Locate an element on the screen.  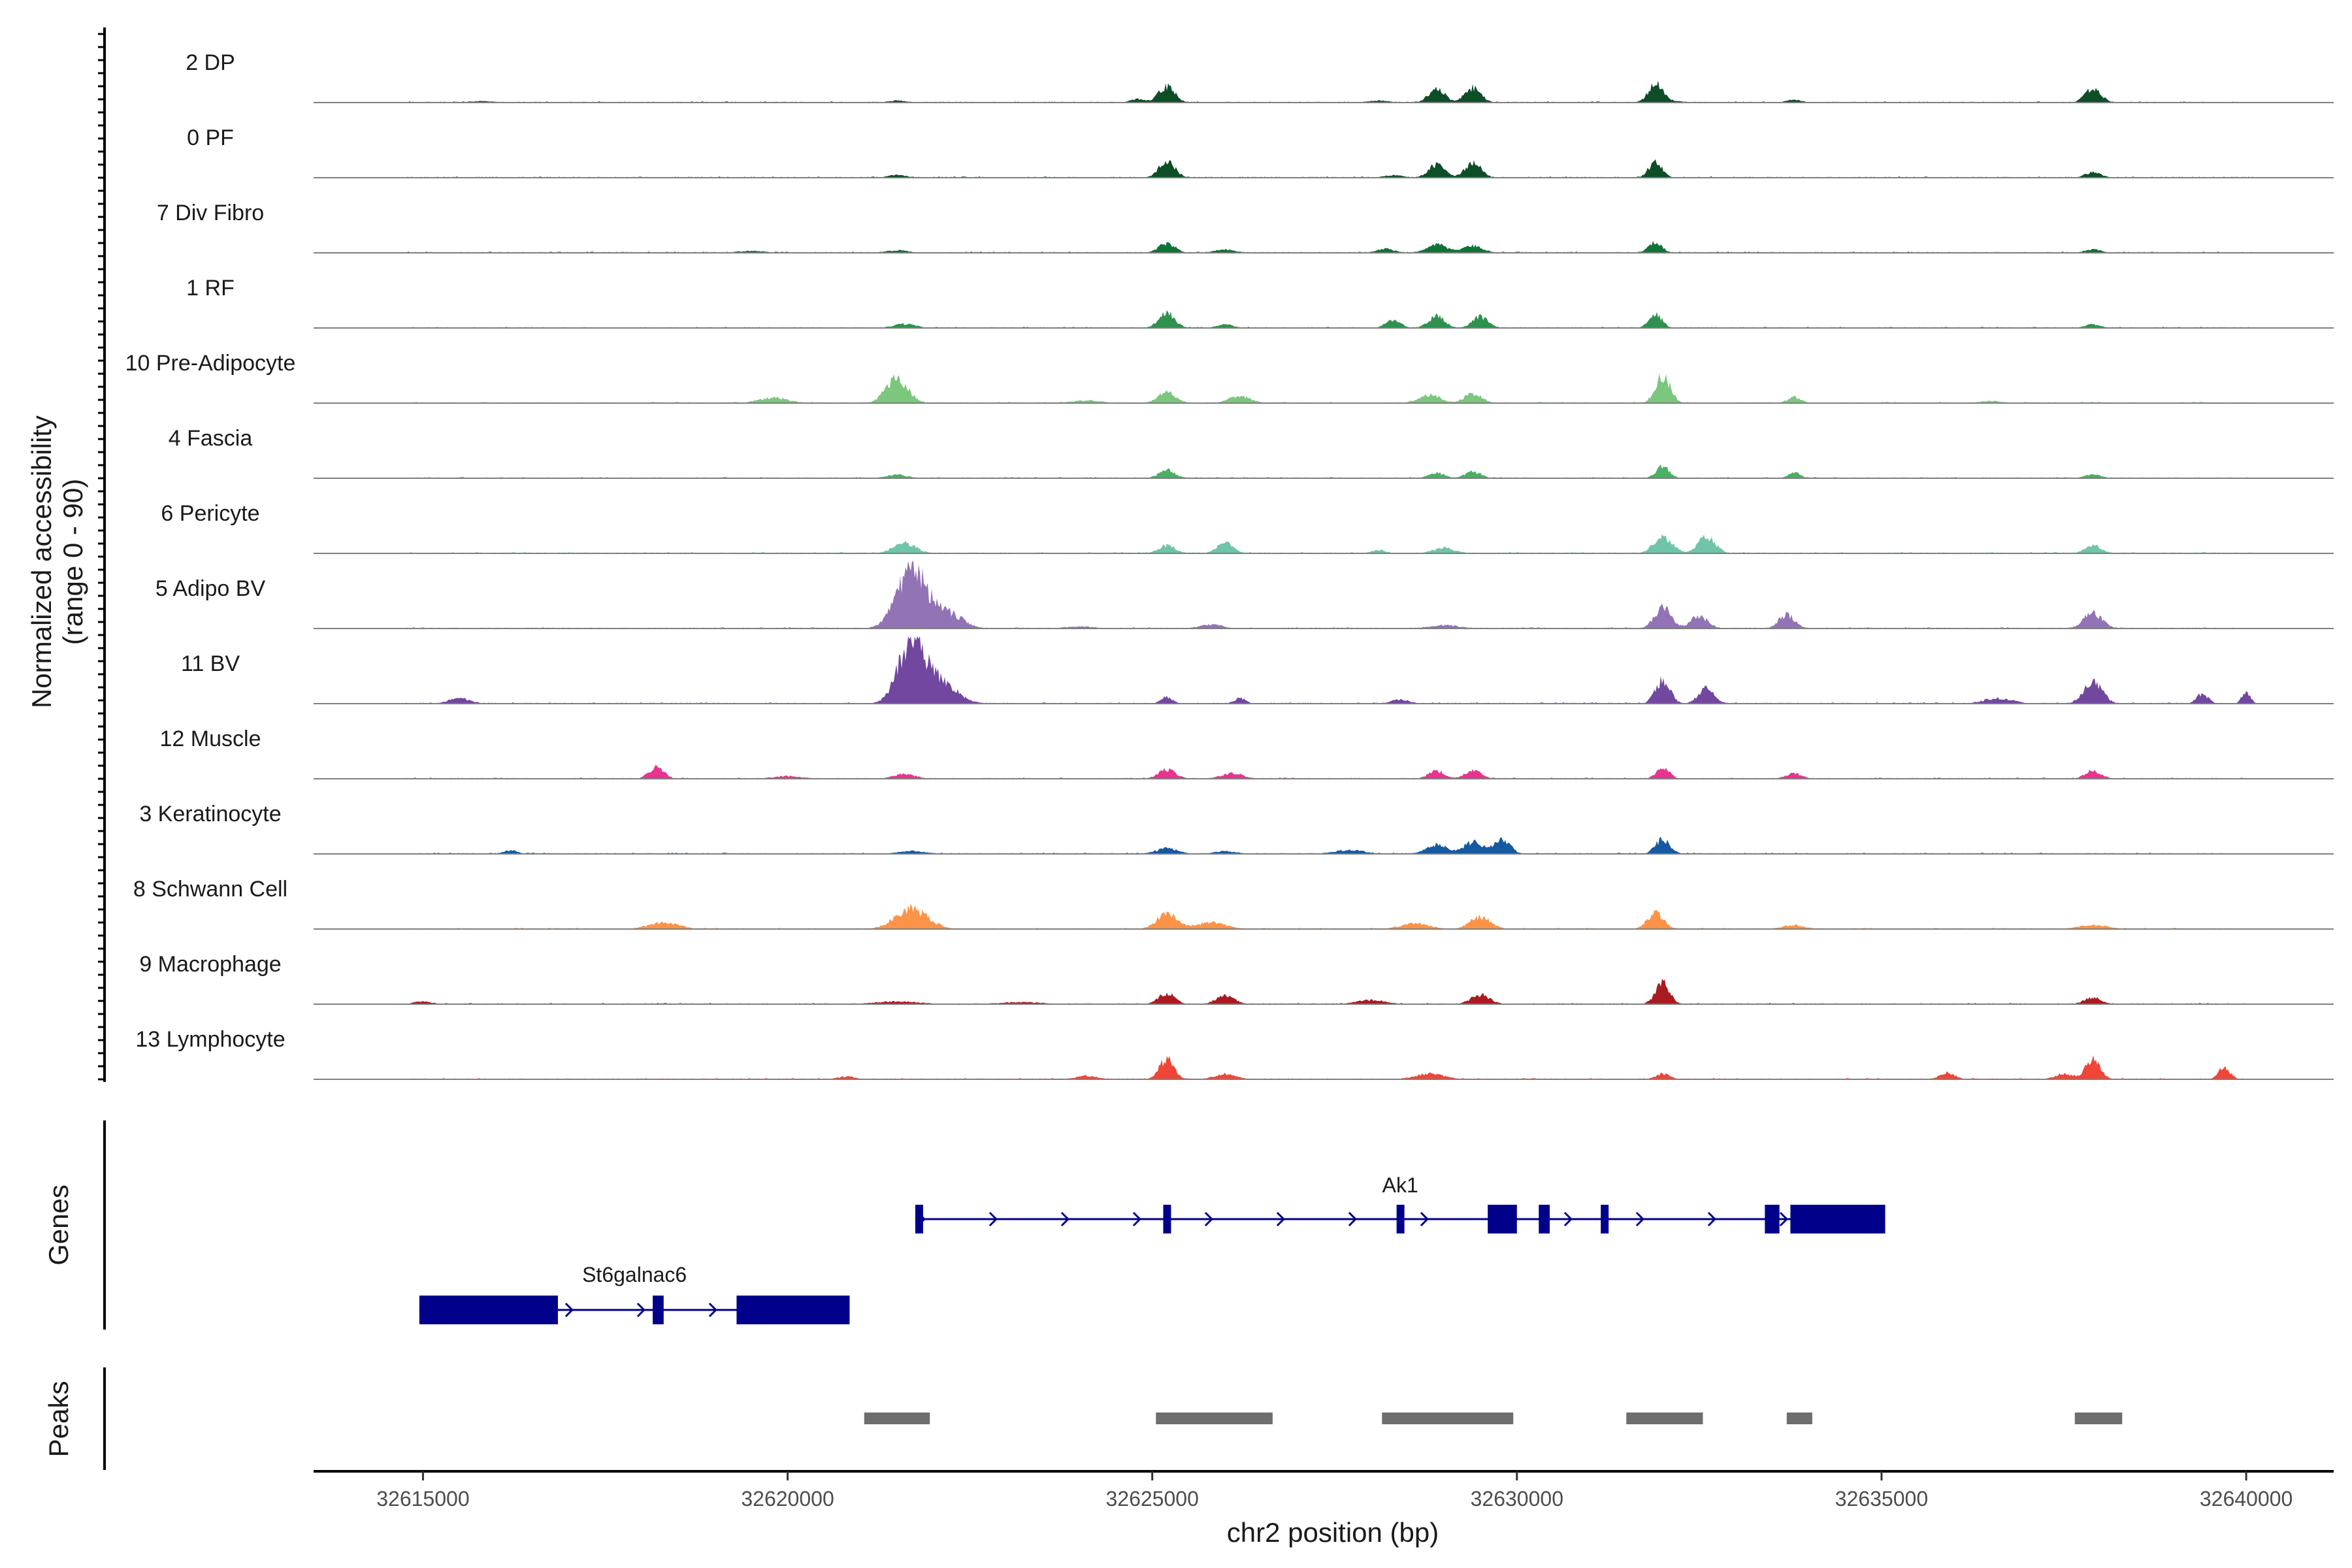
track-label: 0 PF is located at coordinates (210, 137).